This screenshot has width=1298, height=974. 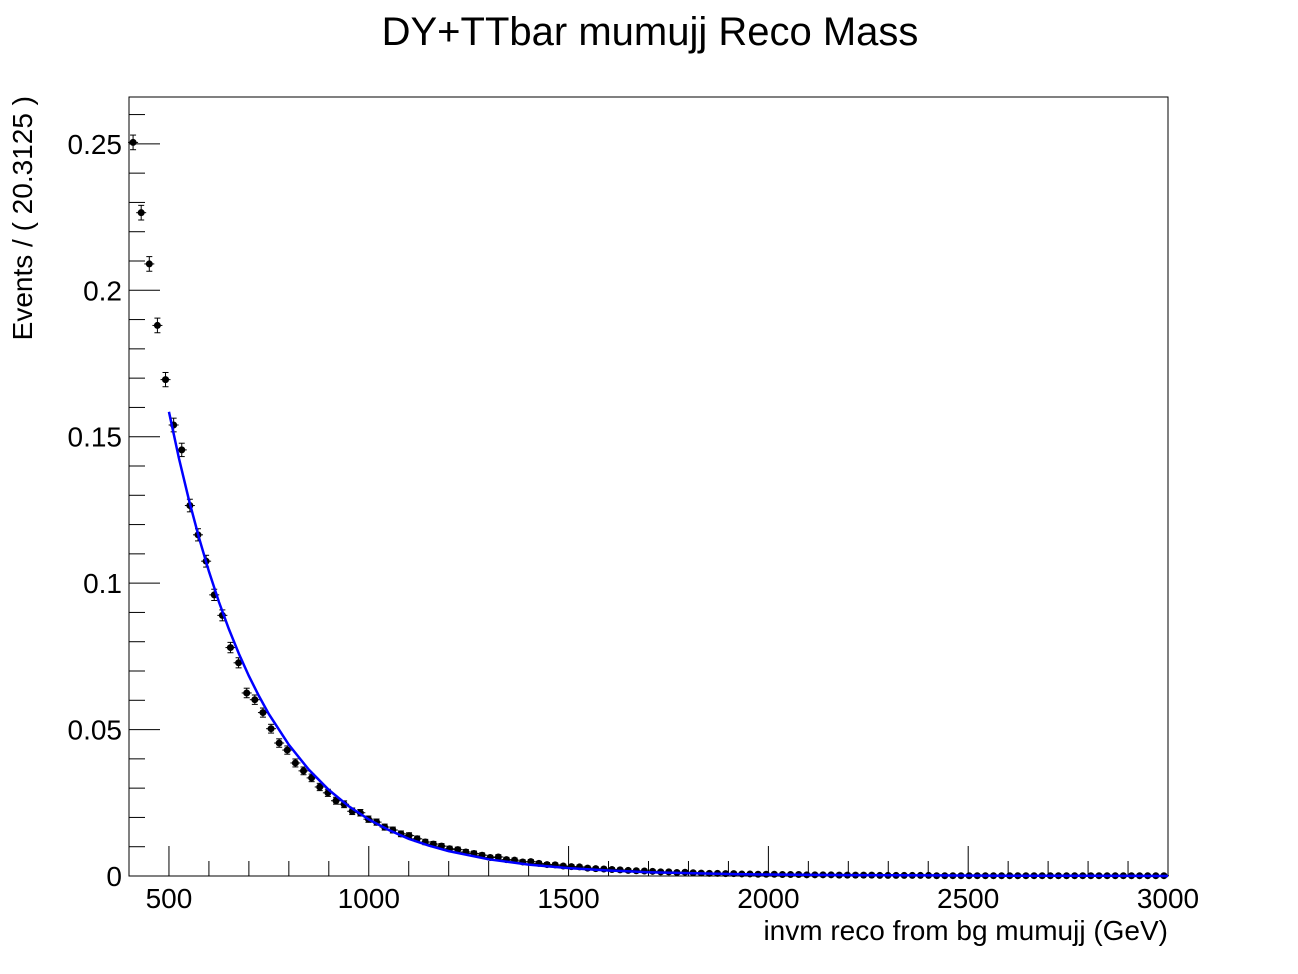 I want to click on y-axis: 0 0.05 0.1 0.15 0.2 0.25, so click(x=114, y=503).